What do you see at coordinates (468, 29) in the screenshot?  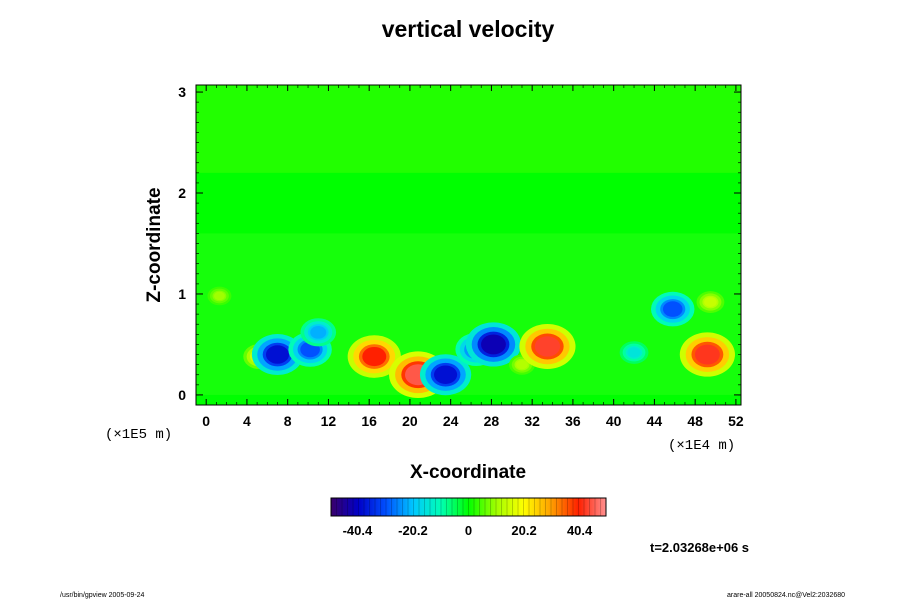 I see `chart-title: vertical velocity` at bounding box center [468, 29].